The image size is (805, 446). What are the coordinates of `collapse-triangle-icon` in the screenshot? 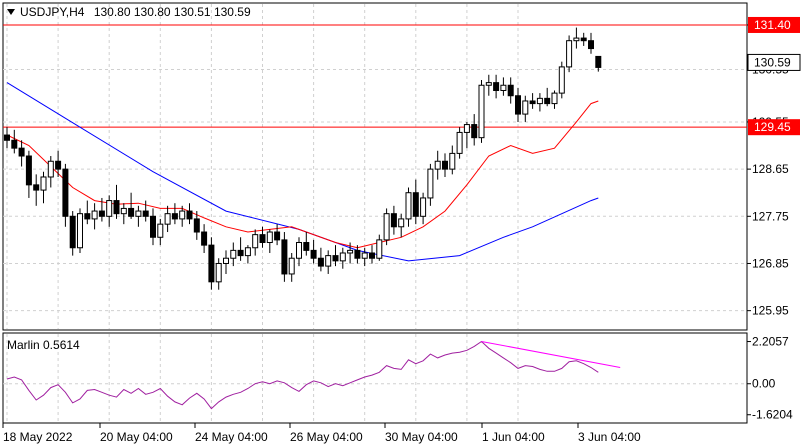 It's located at (11, 12).